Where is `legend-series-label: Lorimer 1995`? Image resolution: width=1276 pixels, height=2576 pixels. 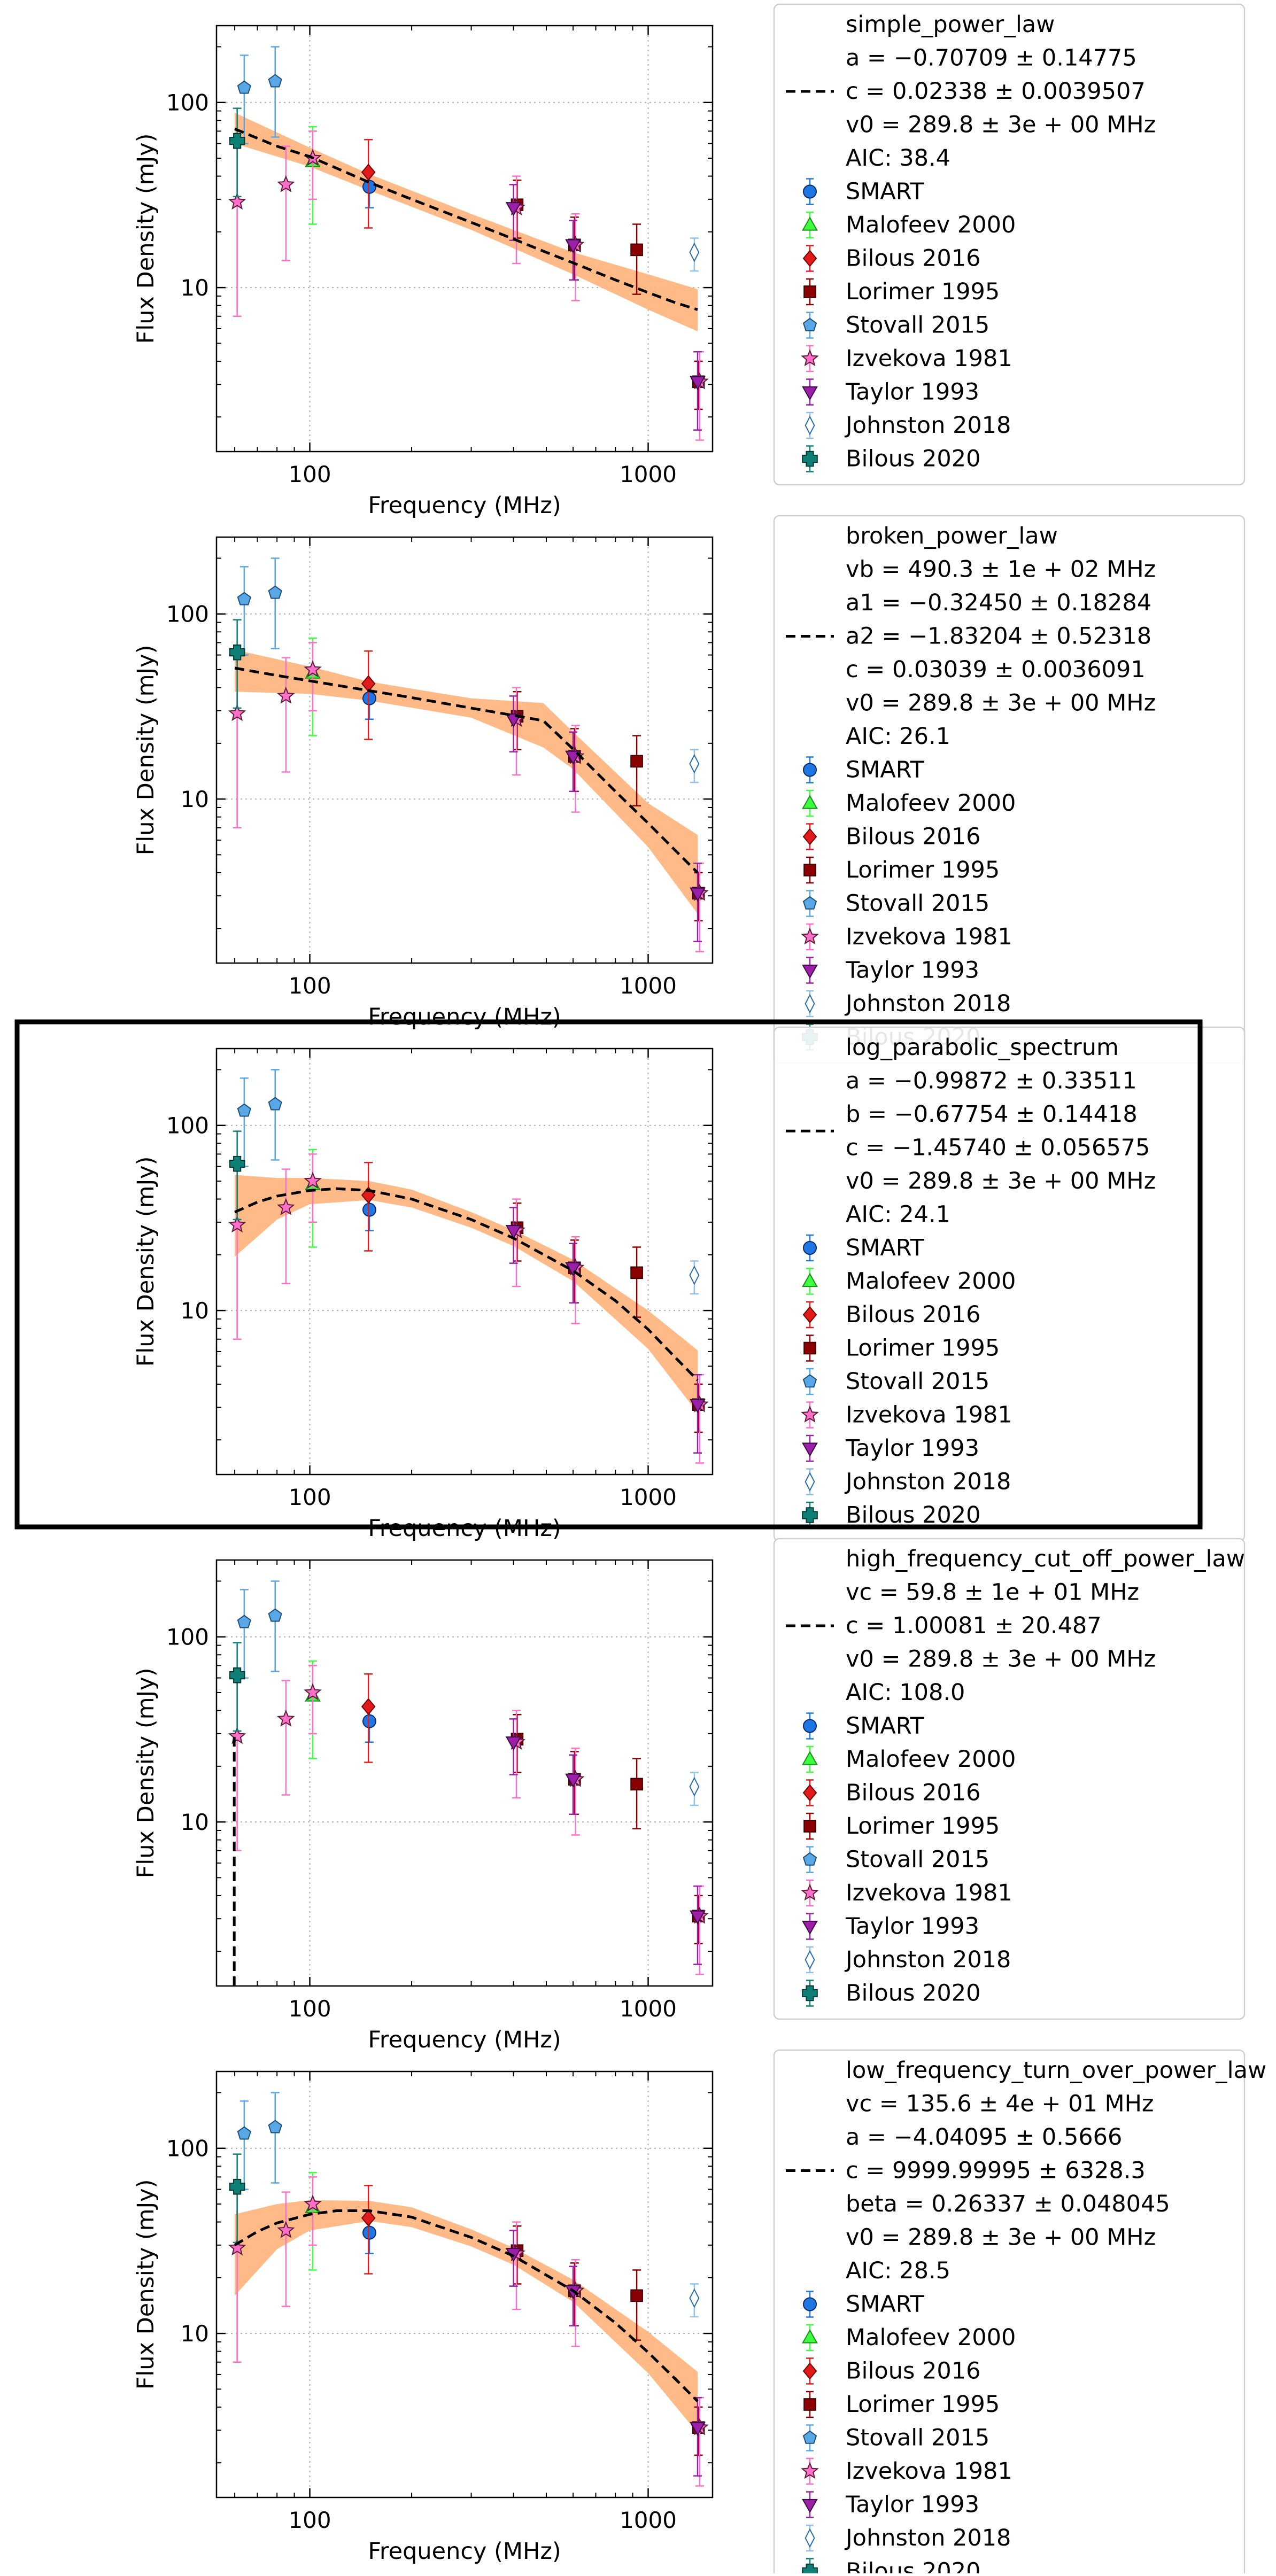 legend-series-label: Lorimer 1995 is located at coordinates (923, 1348).